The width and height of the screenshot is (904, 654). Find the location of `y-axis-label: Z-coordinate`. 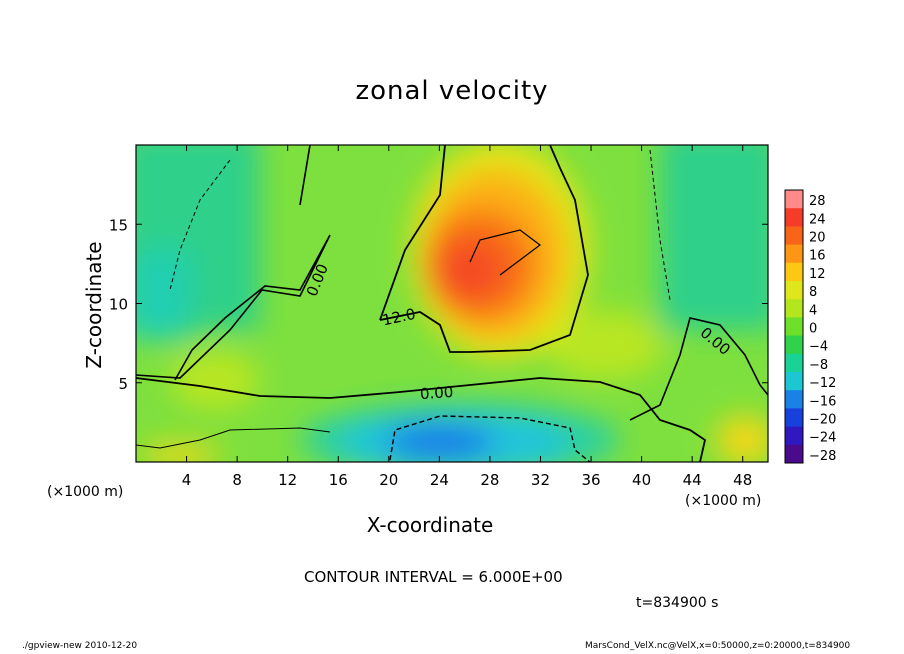

y-axis-label: Z-coordinate is located at coordinates (94, 305).